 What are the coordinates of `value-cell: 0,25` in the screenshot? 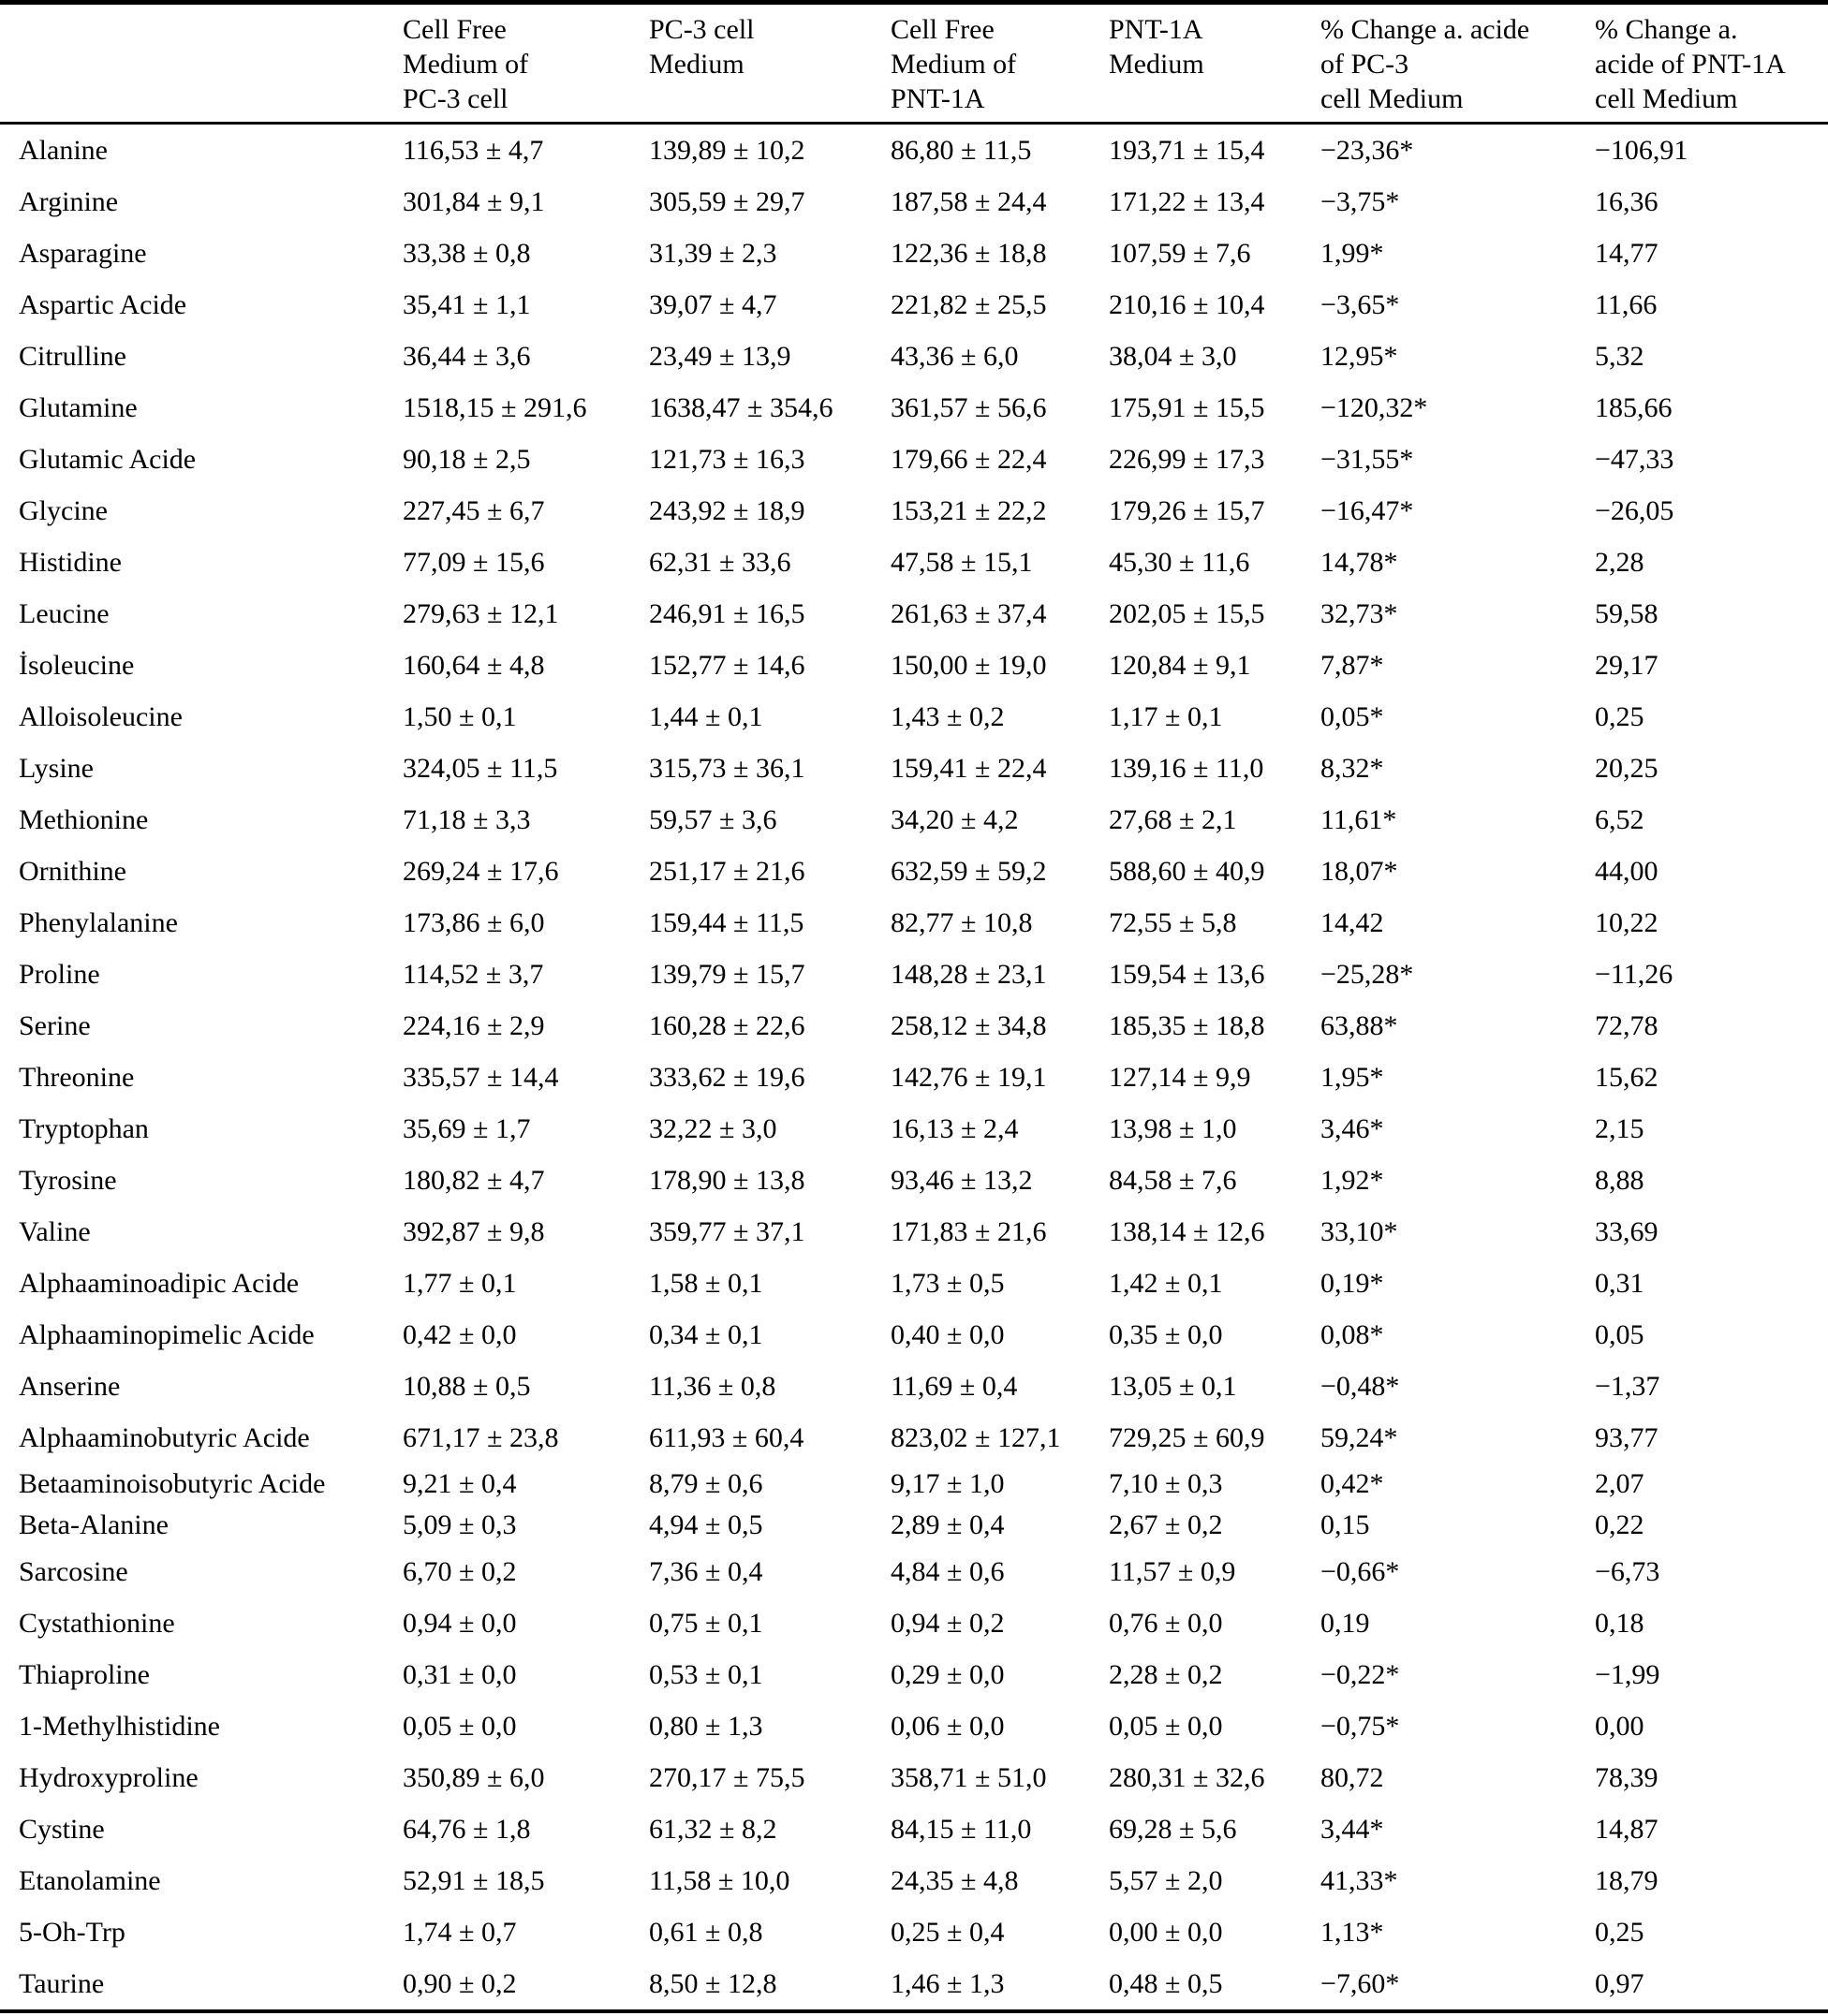 It's located at (1620, 716).